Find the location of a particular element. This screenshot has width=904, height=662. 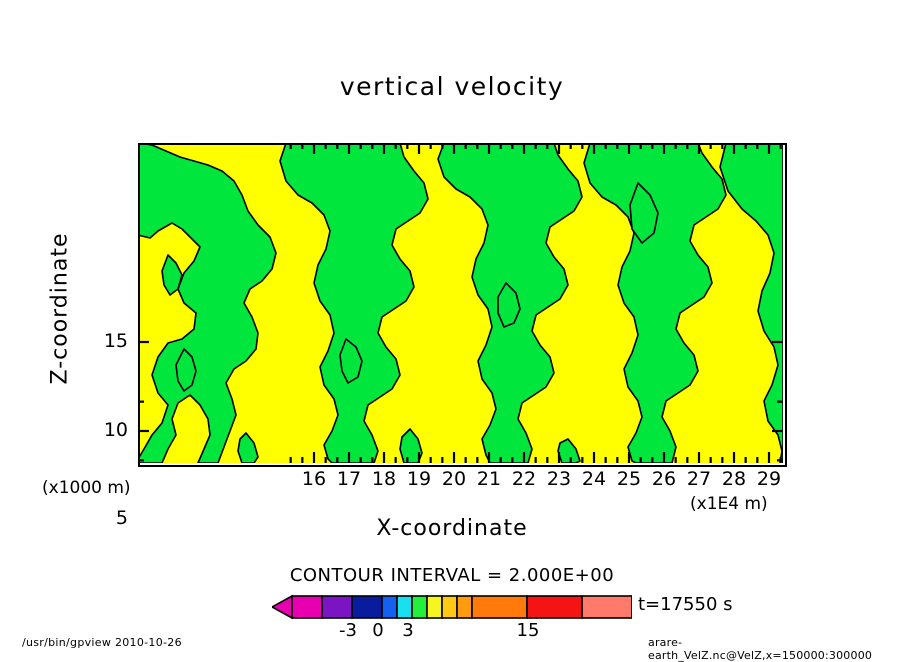

y-axis-unit-label: (x1000 m) is located at coordinates (86, 488).